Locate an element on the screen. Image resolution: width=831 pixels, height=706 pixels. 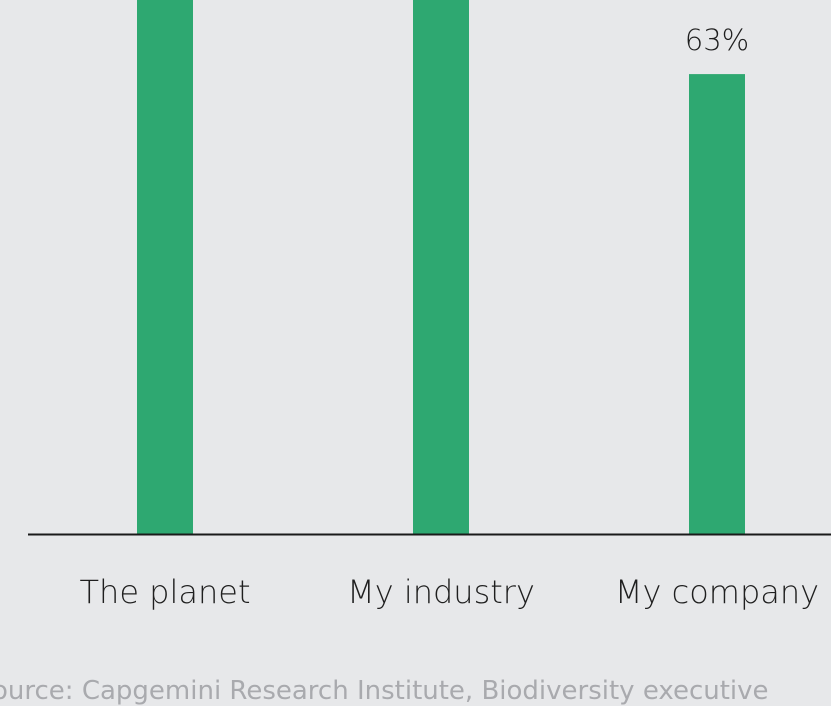
x-tick-labels-group: The planet My industry My company is located at coordinates (449, 592).